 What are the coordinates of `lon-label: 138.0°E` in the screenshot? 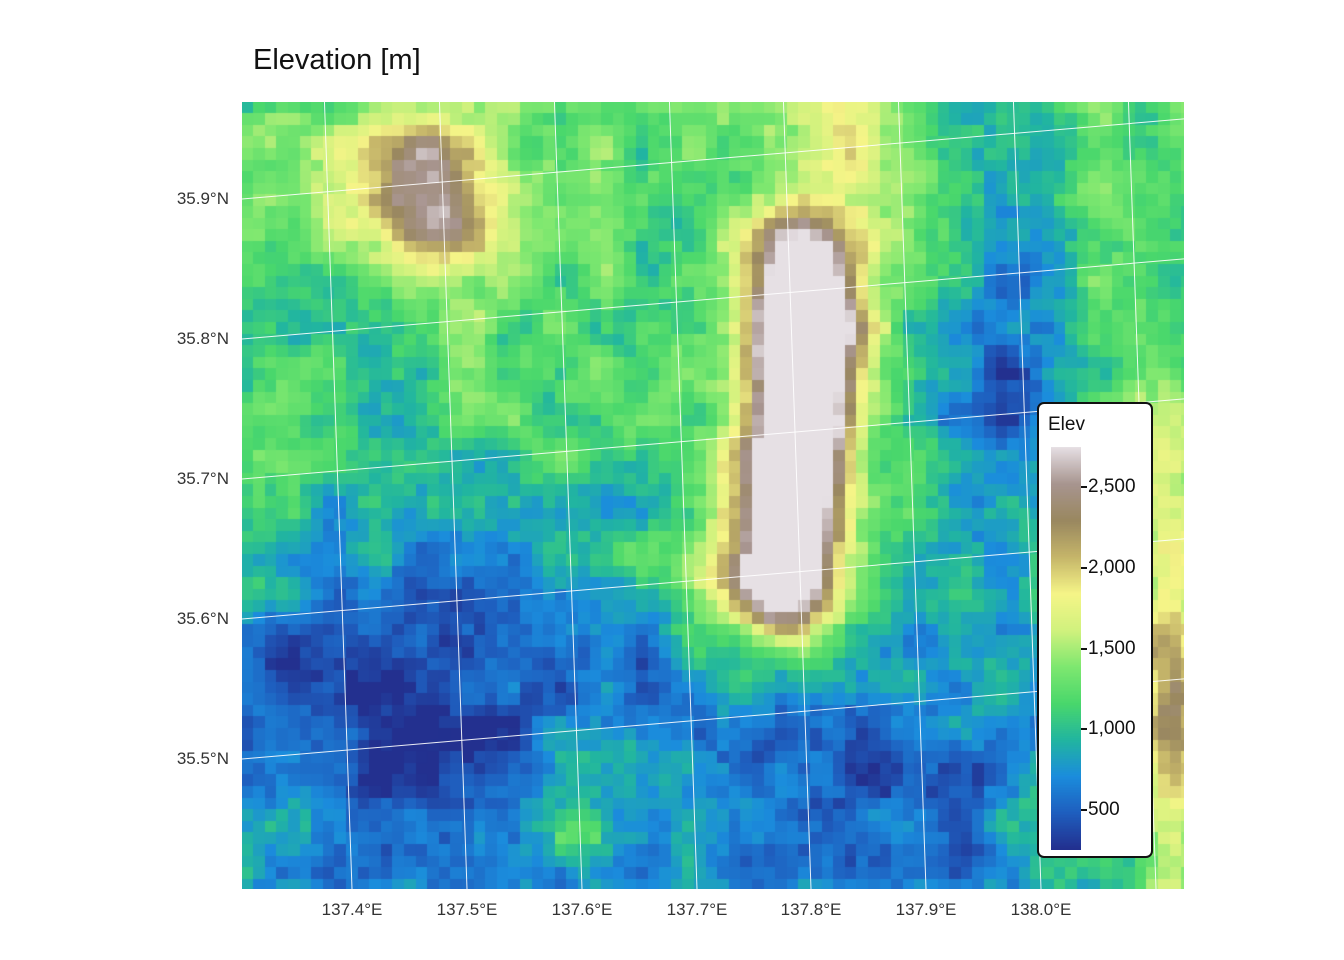 It's located at (1041, 909).